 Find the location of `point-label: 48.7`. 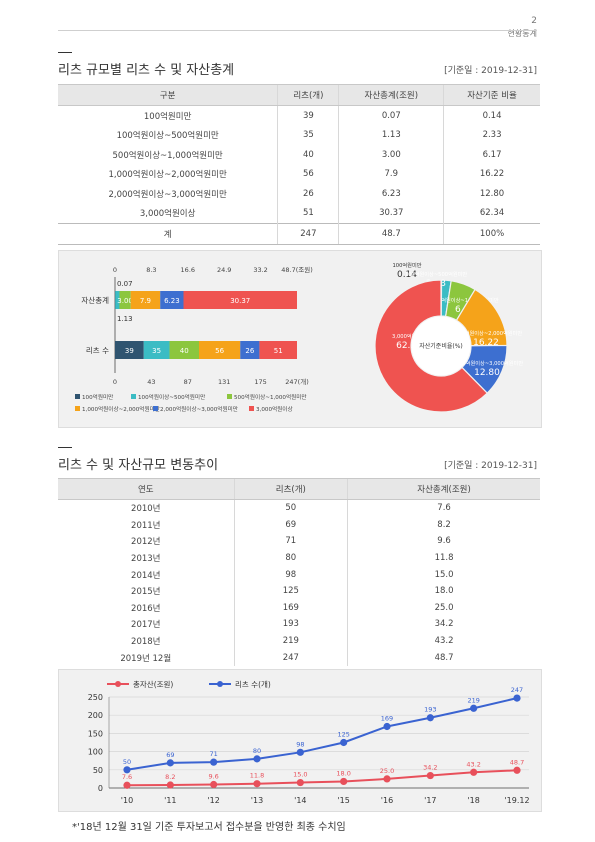

point-label: 48.7 is located at coordinates (517, 762).